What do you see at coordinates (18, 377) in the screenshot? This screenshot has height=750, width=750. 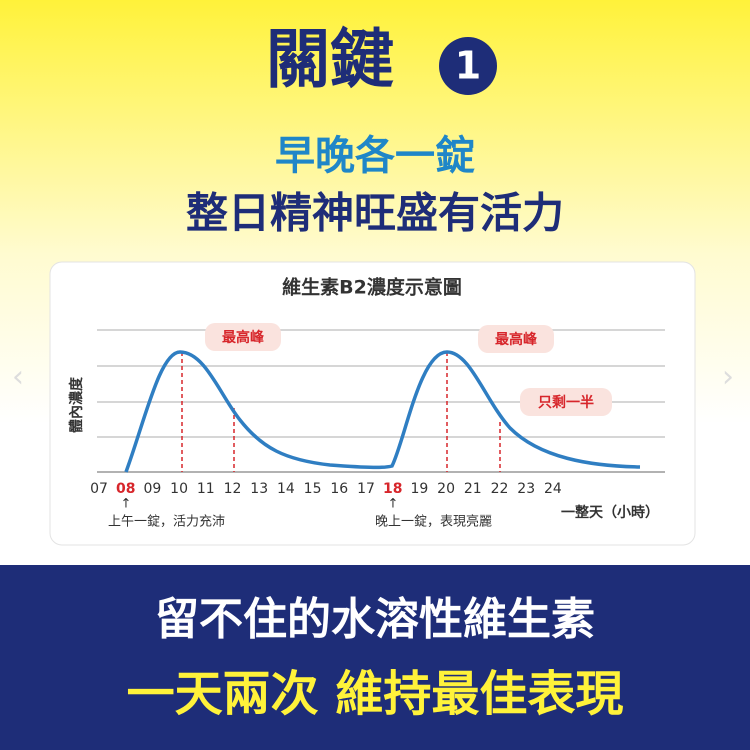 I see `prev-arrow: ‹` at bounding box center [18, 377].